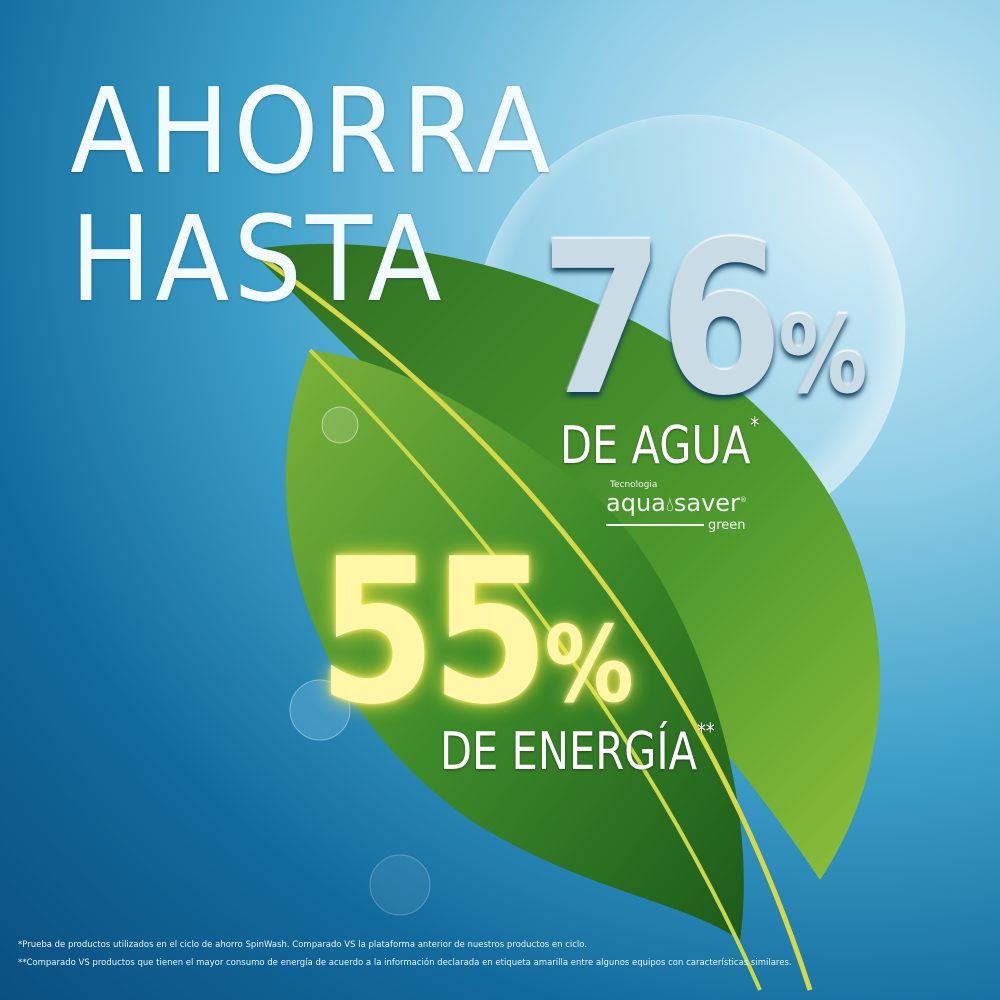 The width and height of the screenshot is (1000, 1000). I want to click on energy-label: DE ENERGÍA**, so click(577, 750).